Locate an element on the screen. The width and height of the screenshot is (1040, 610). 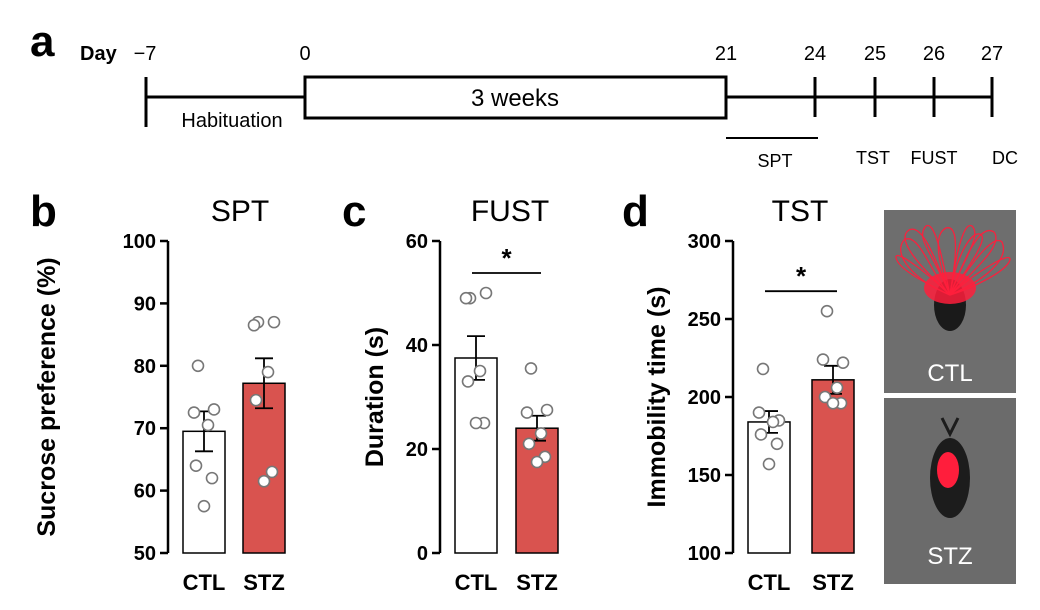
three-weeks-box is located at coordinates (515, 97).